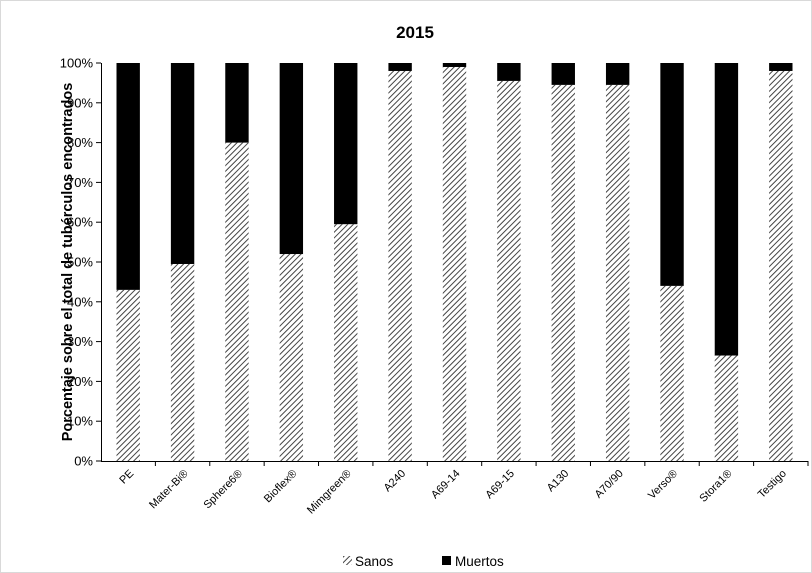 This screenshot has width=812, height=573. Describe the element at coordinates (80, 222) in the screenshot. I see `y-tick-label: 60%` at that location.